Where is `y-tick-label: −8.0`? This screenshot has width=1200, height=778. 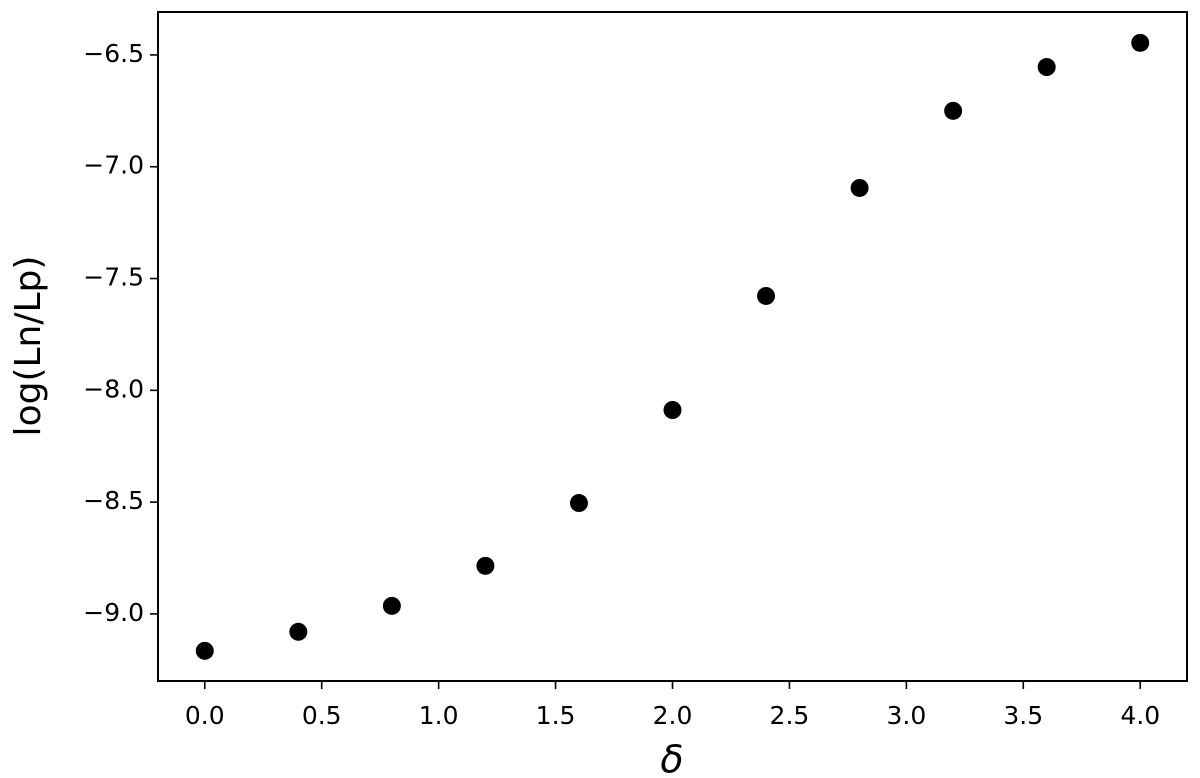
y-tick-label: −8.0 is located at coordinates (113, 388).